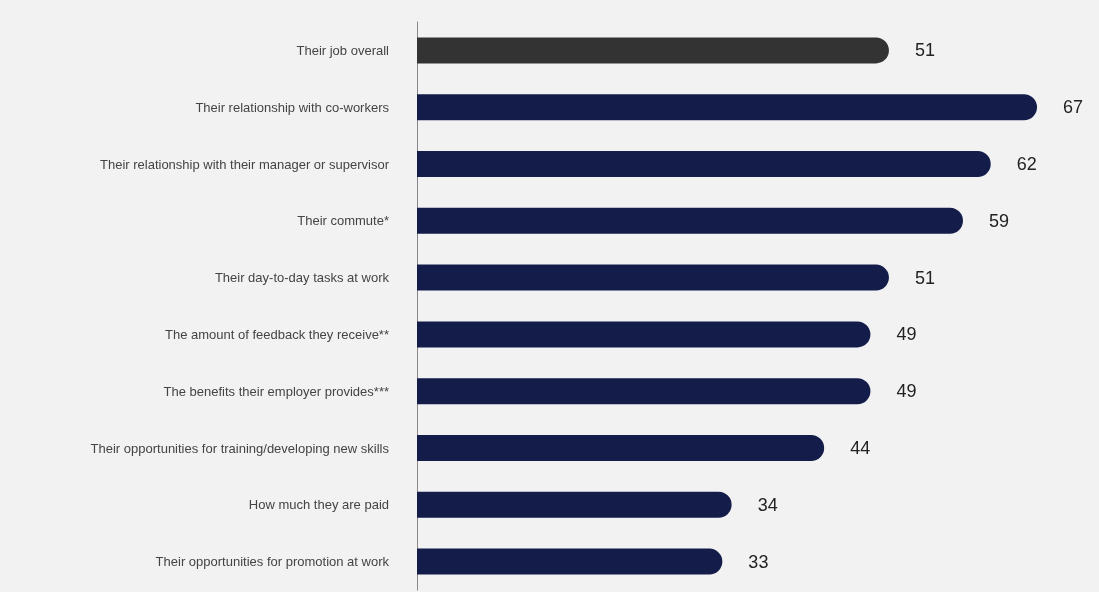  Describe the element at coordinates (276, 391) in the screenshot. I see `y-tick-label: The benefits their employer provides***` at that location.